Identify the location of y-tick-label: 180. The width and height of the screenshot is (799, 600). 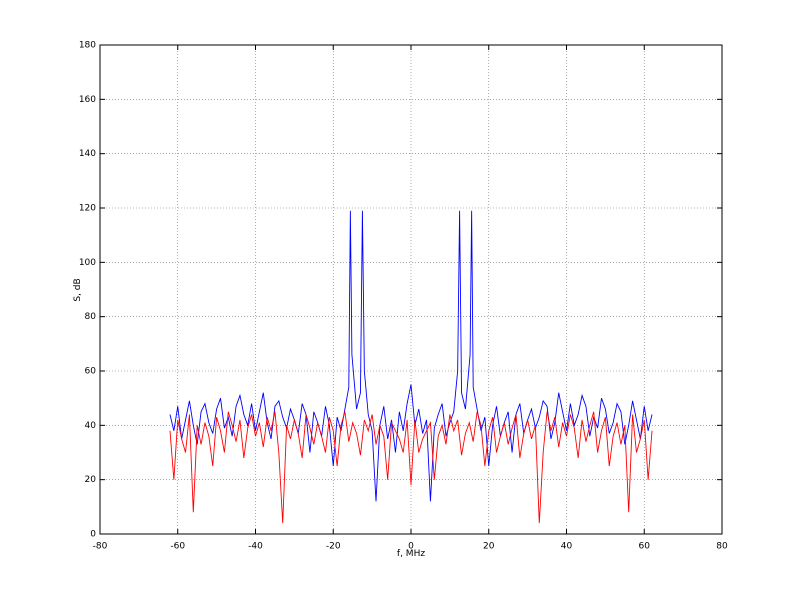
(87, 46).